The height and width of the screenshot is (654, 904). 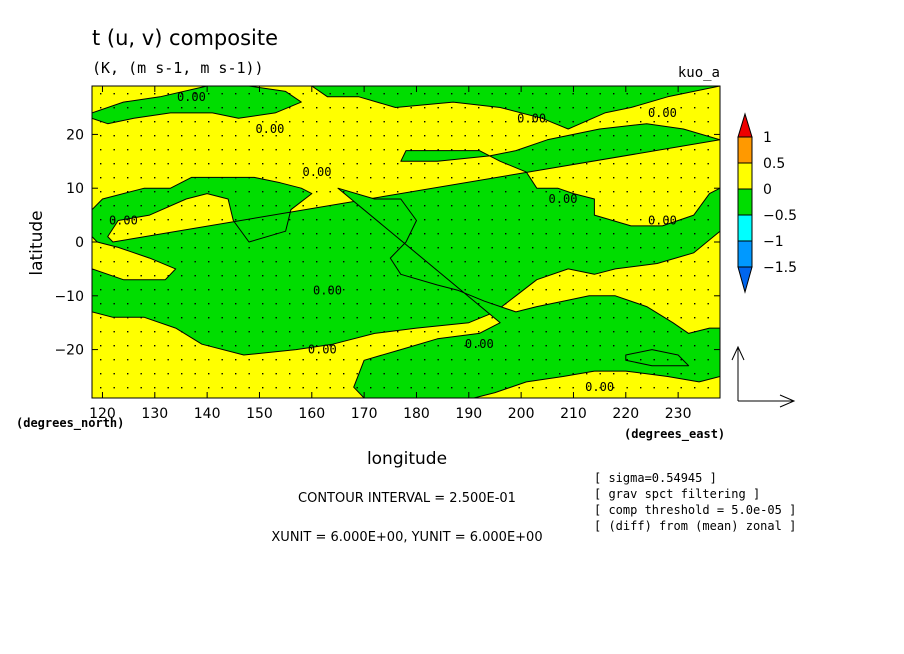 What do you see at coordinates (655, 478) in the screenshot?
I see `note-sigma: [ sigma=0.54945 ]` at bounding box center [655, 478].